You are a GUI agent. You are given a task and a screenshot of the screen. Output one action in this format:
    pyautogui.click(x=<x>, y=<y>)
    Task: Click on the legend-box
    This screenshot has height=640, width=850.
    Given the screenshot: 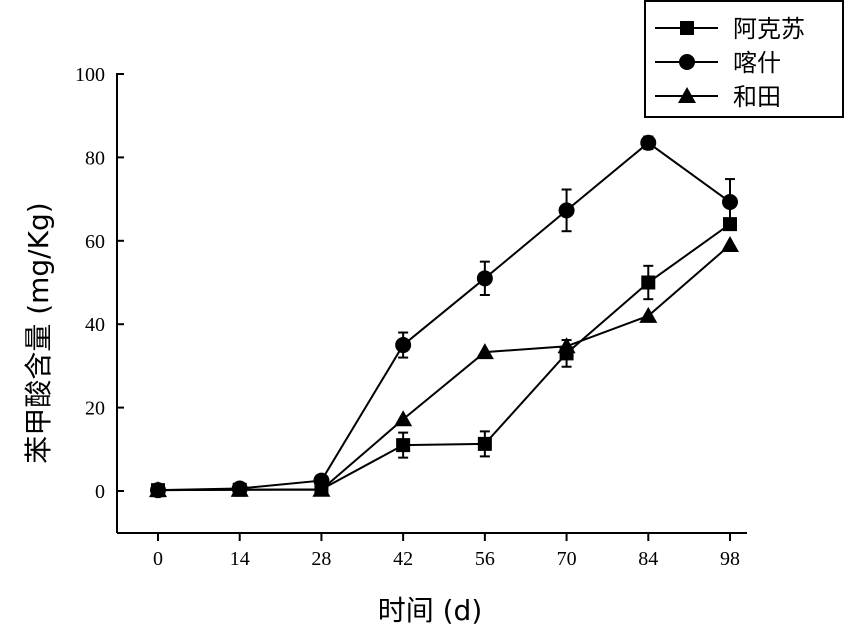 What is the action you would take?
    pyautogui.click(x=744, y=59)
    